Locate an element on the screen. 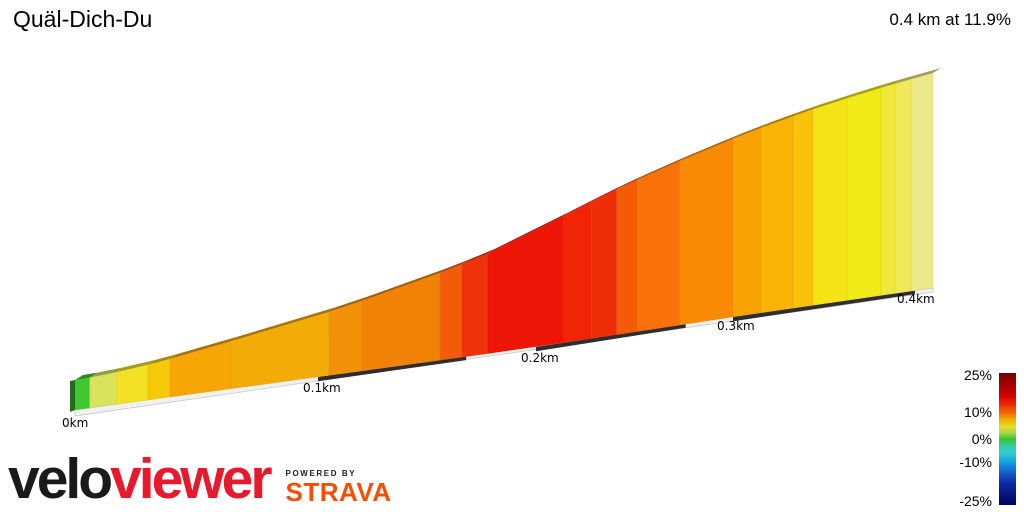 The image size is (1024, 512). veloviewer-logo: veloviewer is located at coordinates (140, 479).